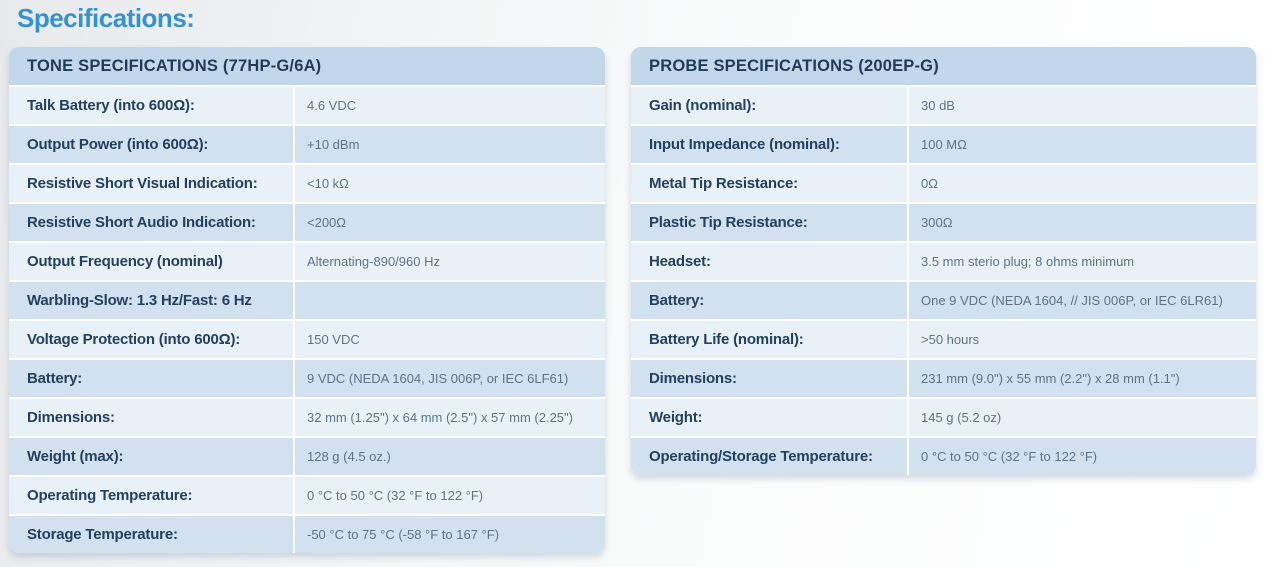  I want to click on spec-label: Warbling-Slow: 1.3 Hz/Fast: 6 Hz, so click(139, 300).